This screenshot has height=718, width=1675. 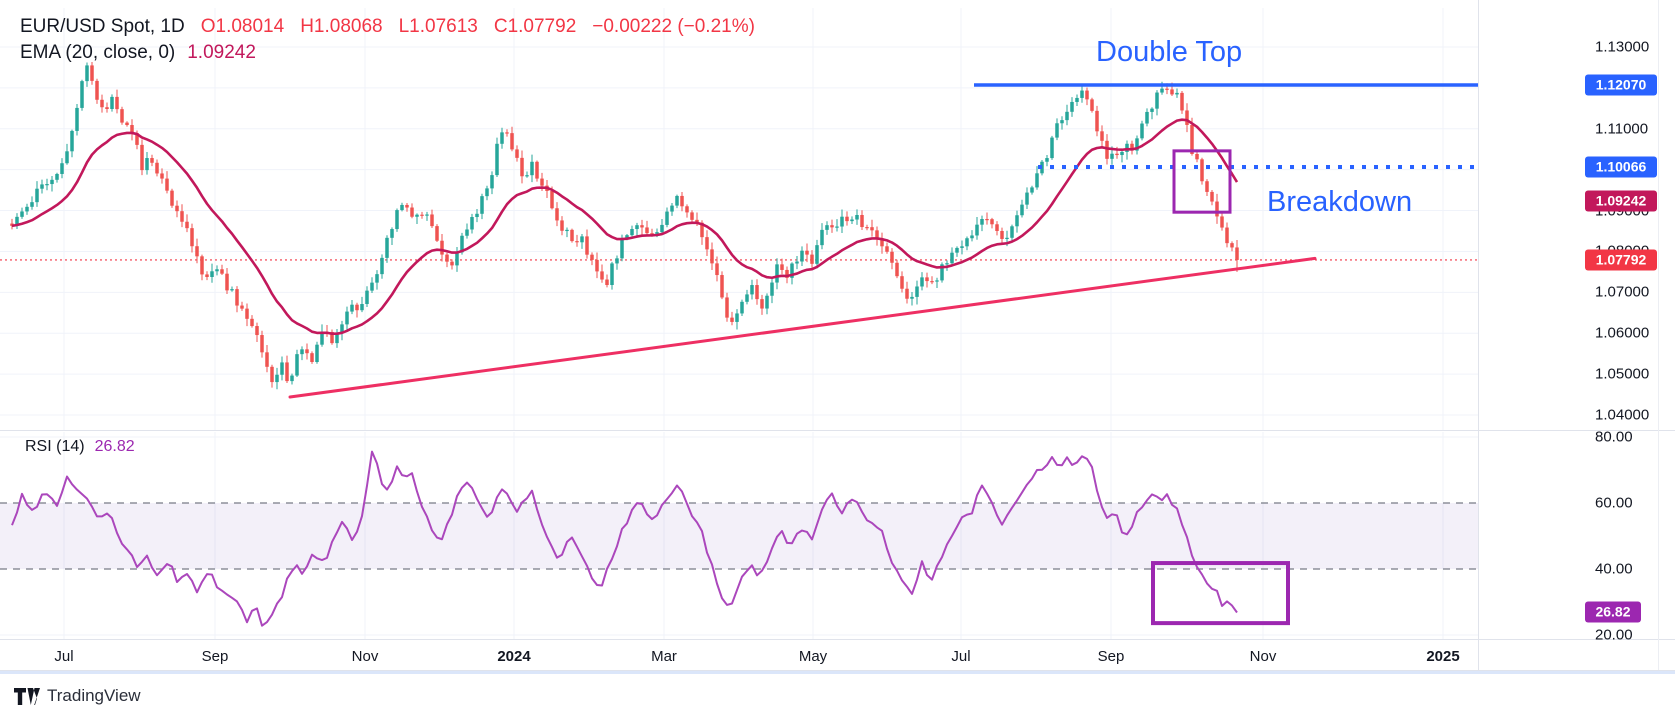 What do you see at coordinates (1340, 202) in the screenshot?
I see `breakdown-label: Breakdown` at bounding box center [1340, 202].